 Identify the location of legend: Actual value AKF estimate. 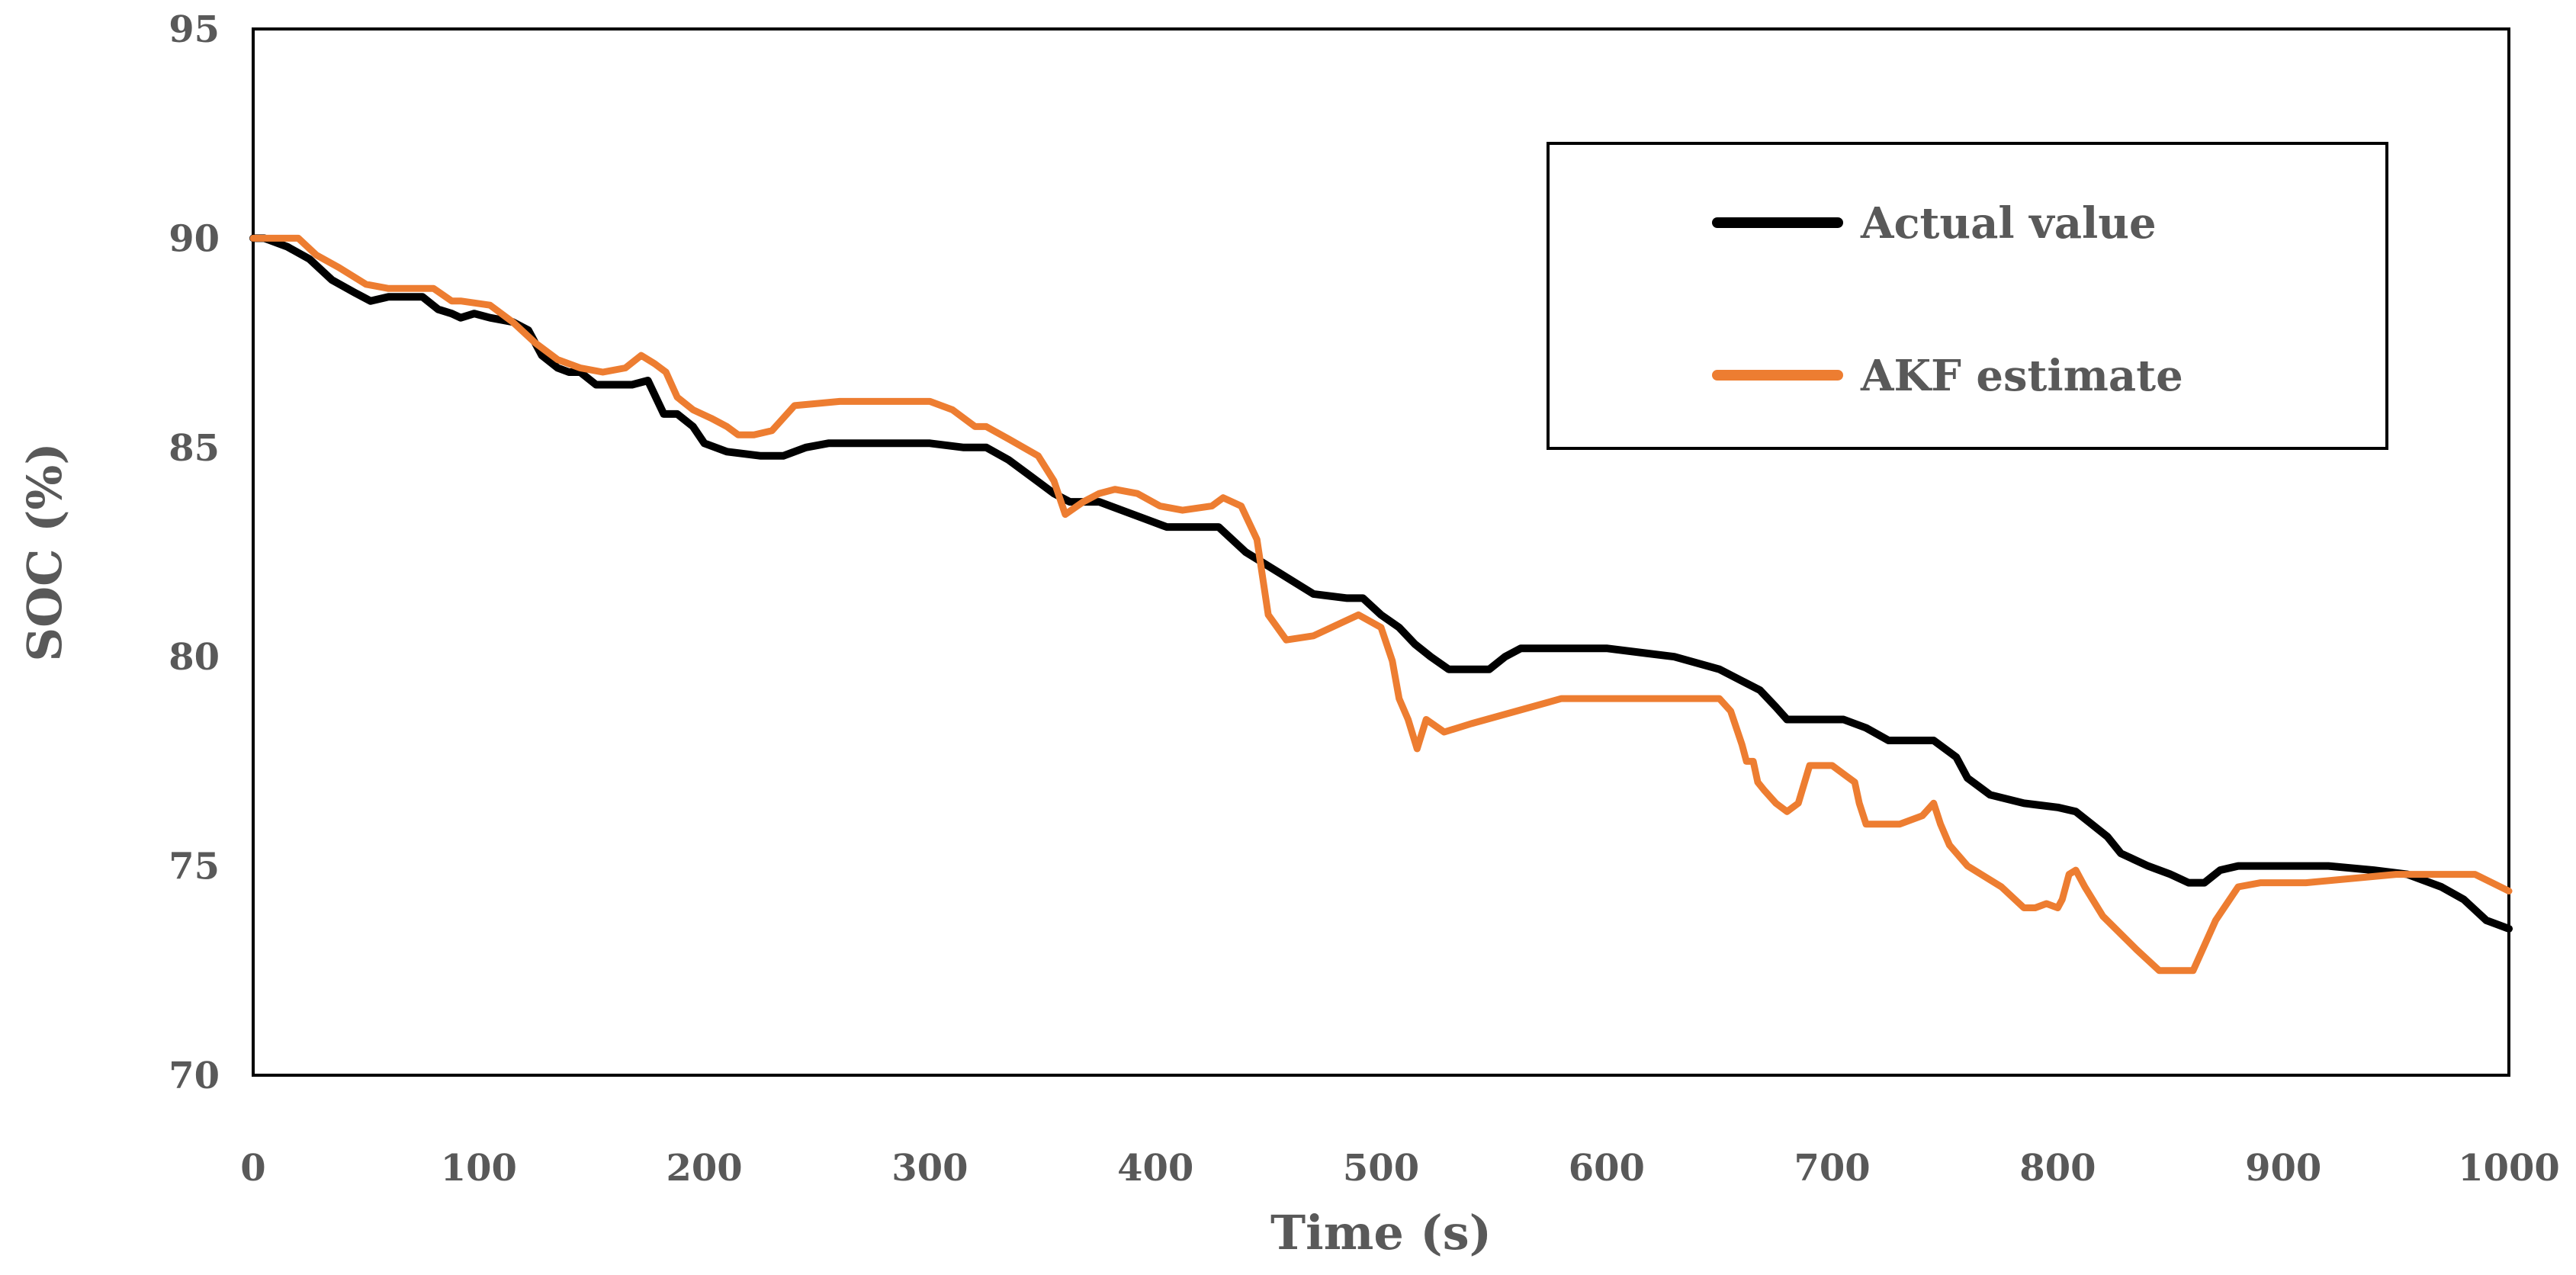
(1967, 296).